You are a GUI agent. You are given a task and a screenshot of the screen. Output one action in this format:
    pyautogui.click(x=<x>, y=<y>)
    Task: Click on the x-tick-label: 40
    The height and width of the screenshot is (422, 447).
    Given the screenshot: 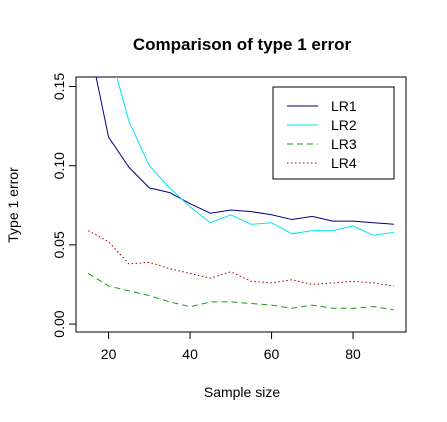 What is the action you would take?
    pyautogui.click(x=190, y=354)
    